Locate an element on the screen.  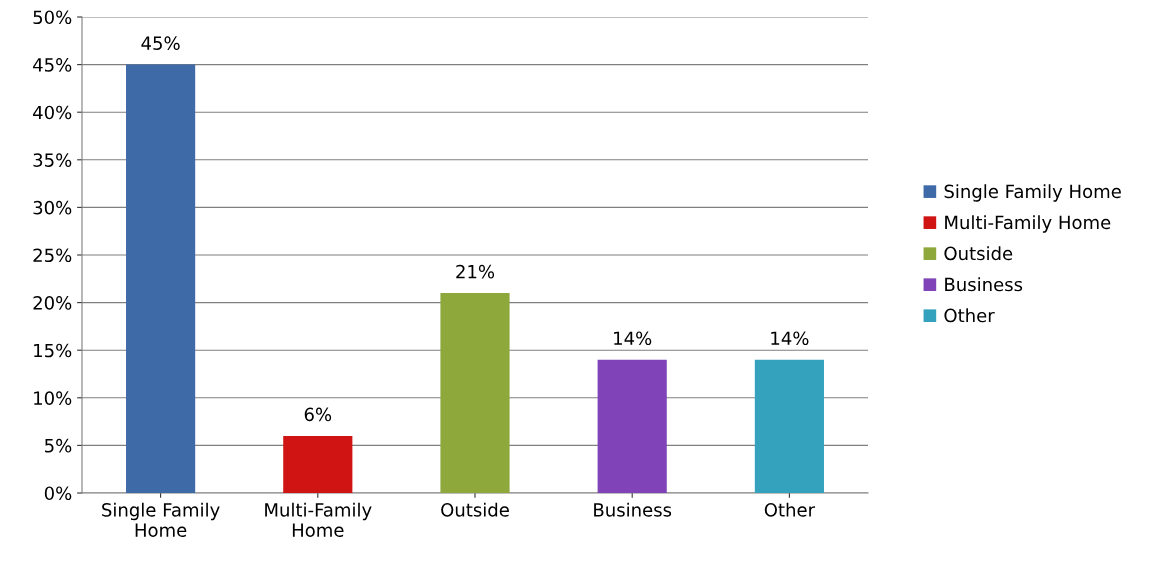
y-tick-label: 35% is located at coordinates (52, 160).